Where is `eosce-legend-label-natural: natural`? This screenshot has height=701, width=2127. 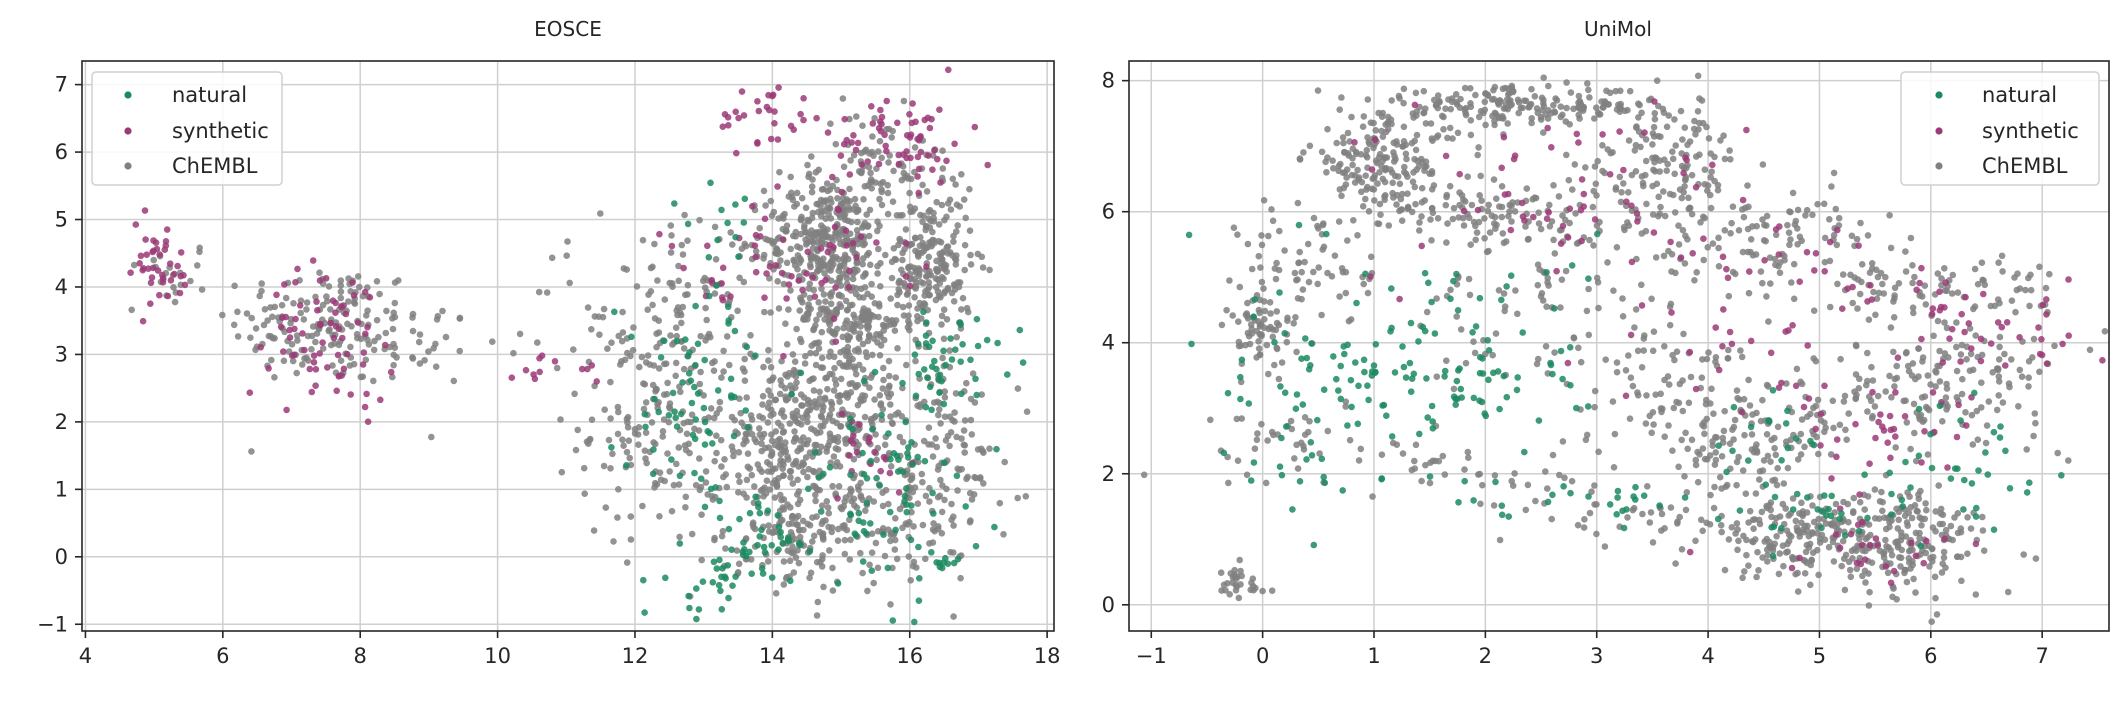 eosce-legend-label-natural: natural is located at coordinates (209, 95).